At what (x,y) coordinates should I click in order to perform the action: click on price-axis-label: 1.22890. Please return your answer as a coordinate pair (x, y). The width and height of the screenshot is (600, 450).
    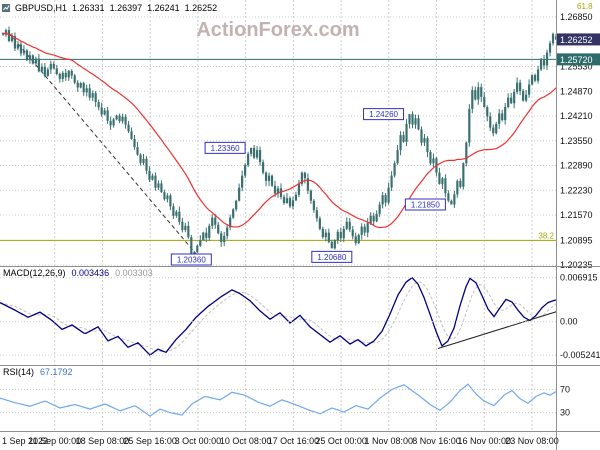
    Looking at the image, I should click on (576, 166).